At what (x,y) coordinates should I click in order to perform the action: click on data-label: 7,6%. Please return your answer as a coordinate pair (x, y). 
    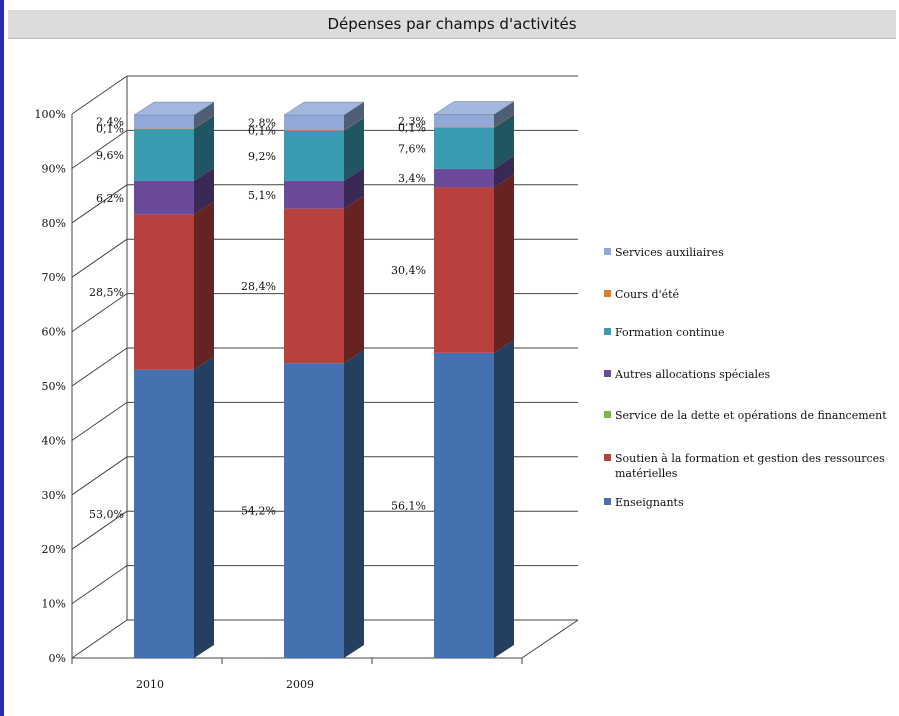
    Looking at the image, I should click on (412, 148).